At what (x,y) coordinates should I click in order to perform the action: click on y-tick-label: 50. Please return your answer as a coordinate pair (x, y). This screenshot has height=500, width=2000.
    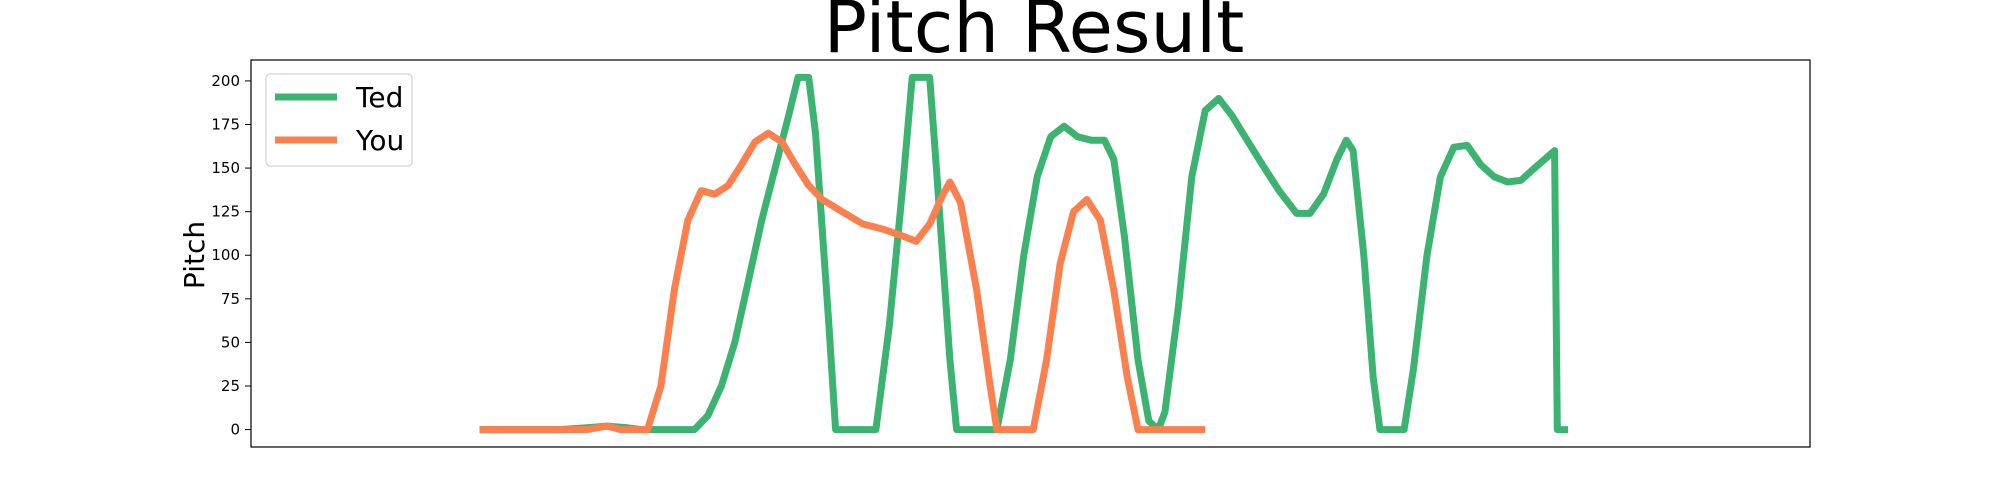
    Looking at the image, I should click on (230, 342).